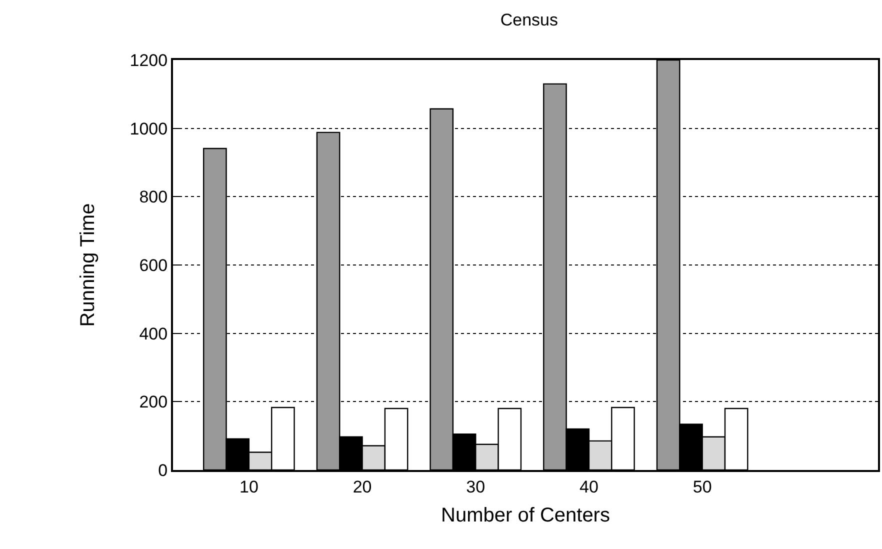 This screenshot has height=549, width=882. Describe the element at coordinates (362, 486) in the screenshot. I see `x-tick-label: 20` at that location.